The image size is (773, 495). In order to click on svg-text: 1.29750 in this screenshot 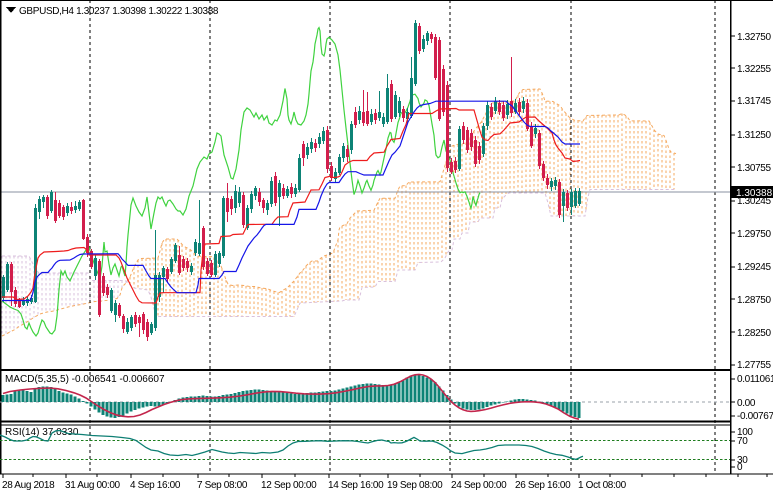, I will do `click(754, 234)`.